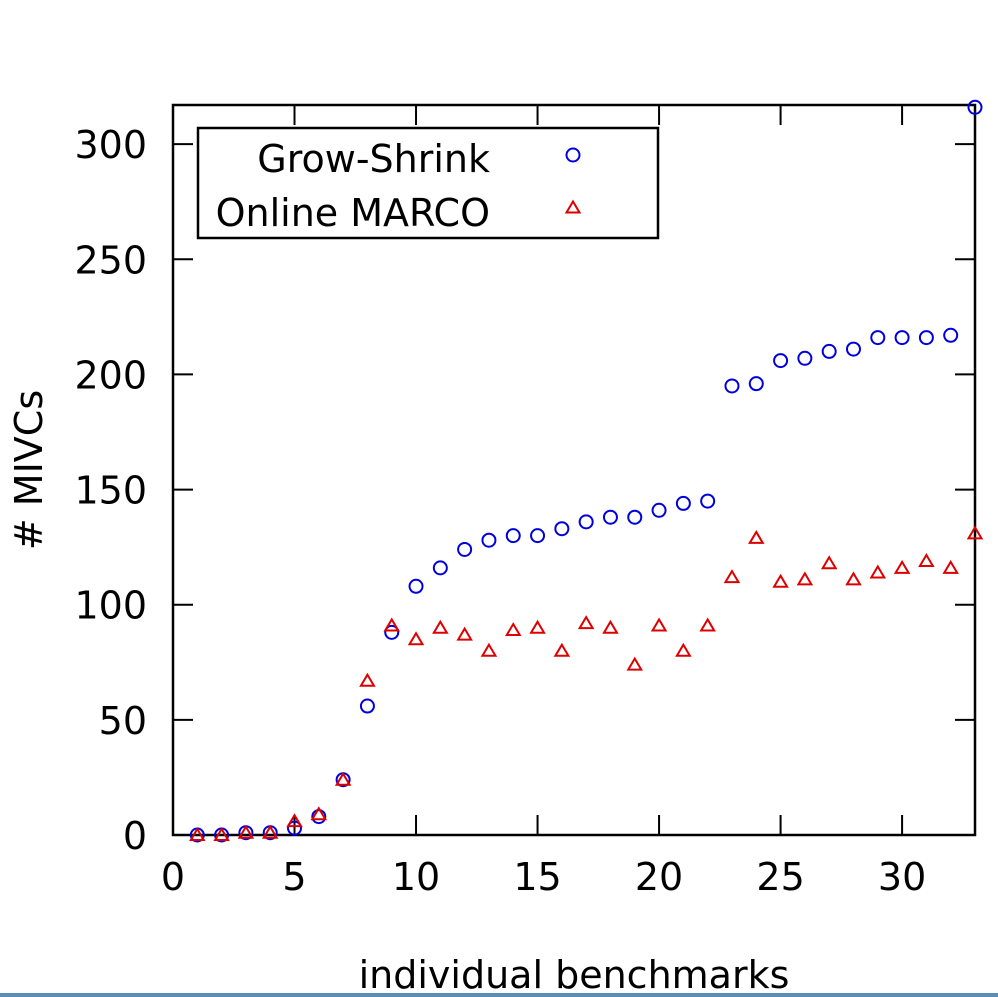  Describe the element at coordinates (573, 155) in the screenshot. I see `legend-marker-grow-shrink` at that location.